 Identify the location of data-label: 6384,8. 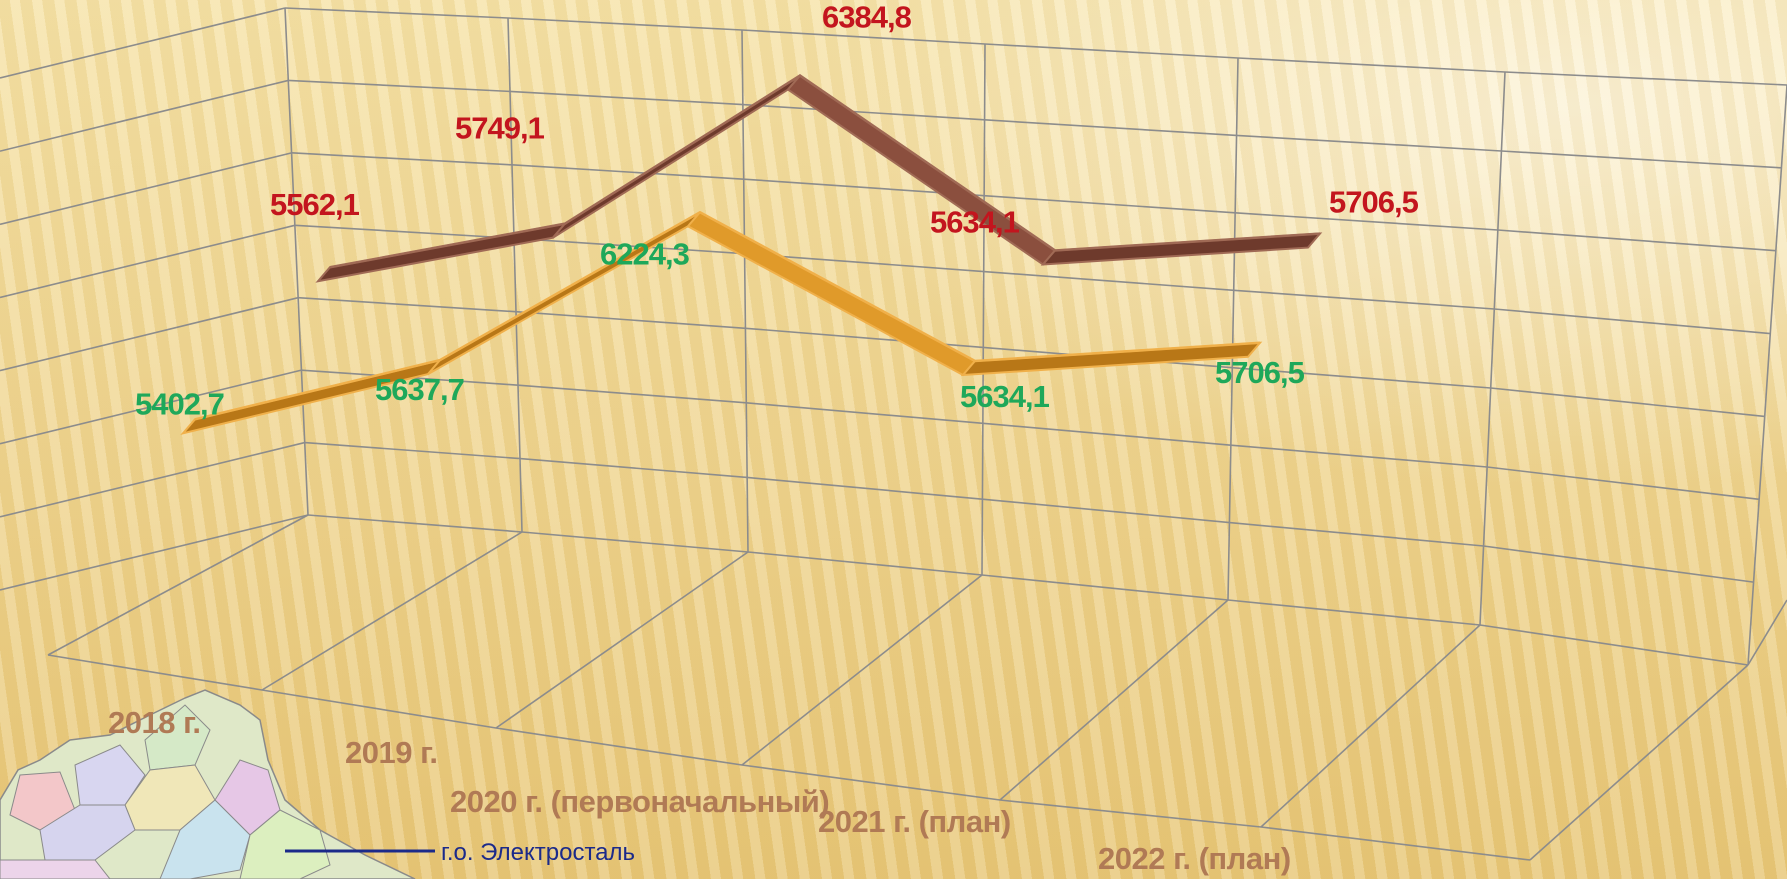
(867, 17).